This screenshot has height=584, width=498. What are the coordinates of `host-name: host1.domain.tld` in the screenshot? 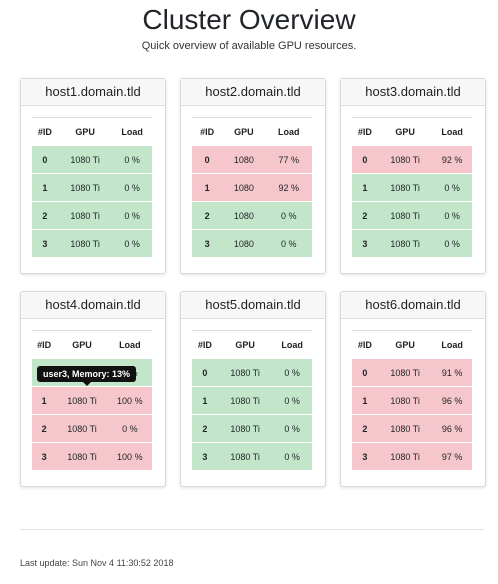 It's located at (93, 92).